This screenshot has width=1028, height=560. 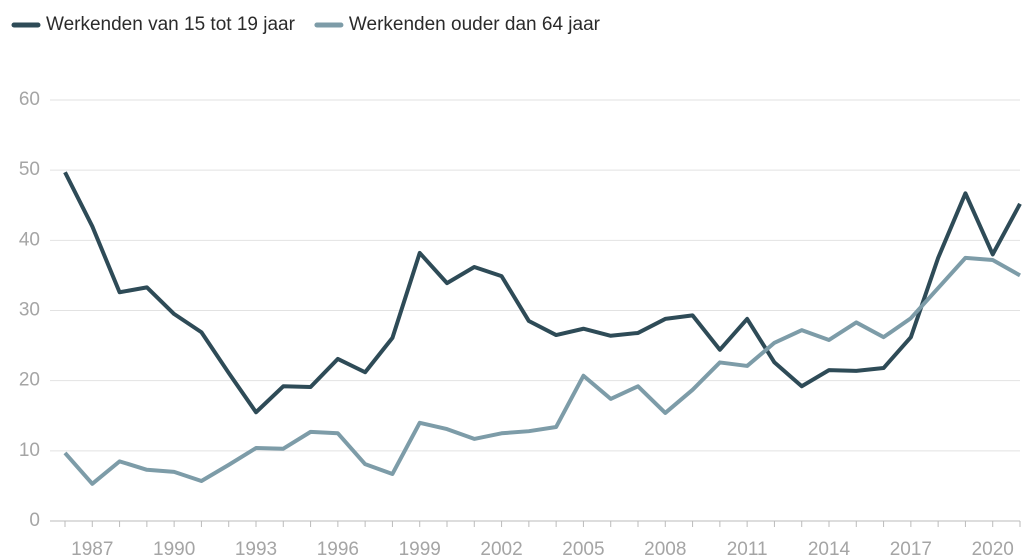 I want to click on x-tick-label: 2005, so click(x=583, y=549).